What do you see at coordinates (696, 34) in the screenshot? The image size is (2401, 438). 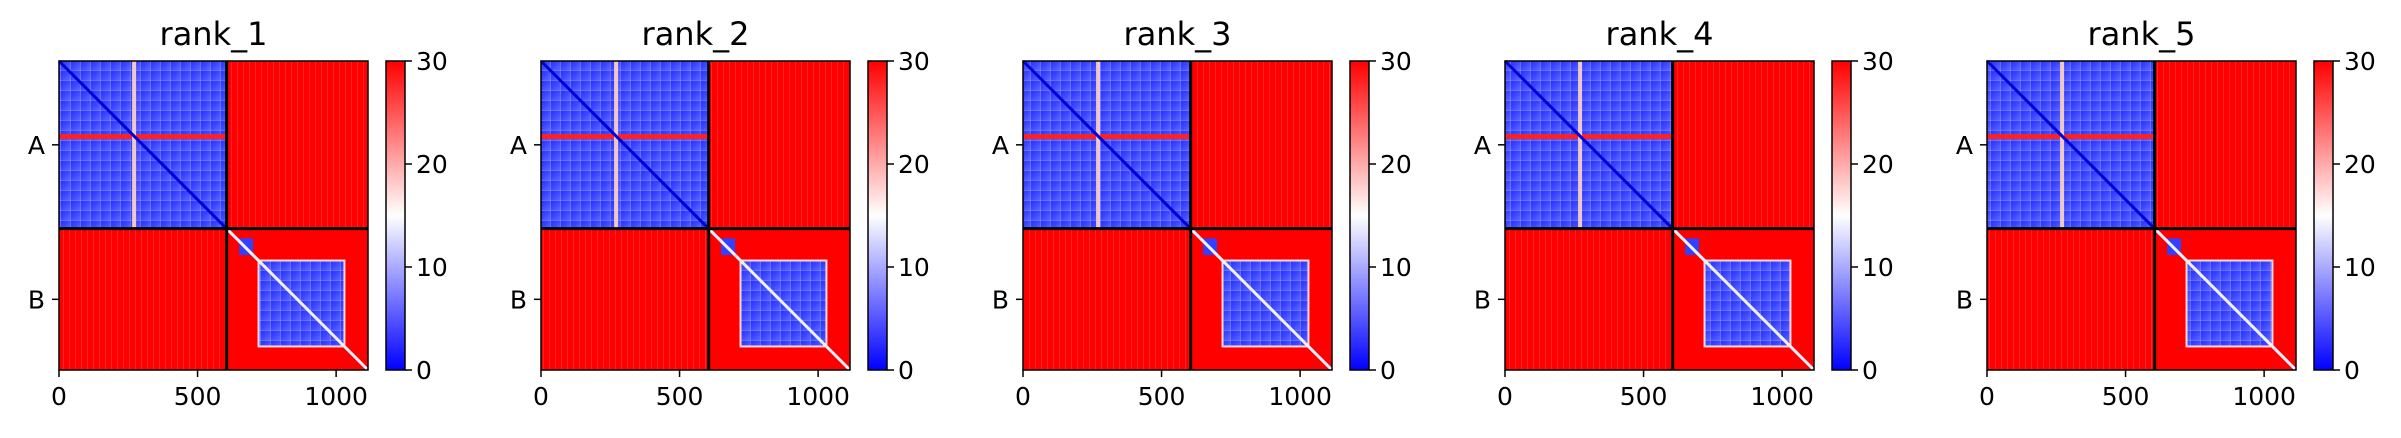 I see `panel-title: rank_2` at bounding box center [696, 34].